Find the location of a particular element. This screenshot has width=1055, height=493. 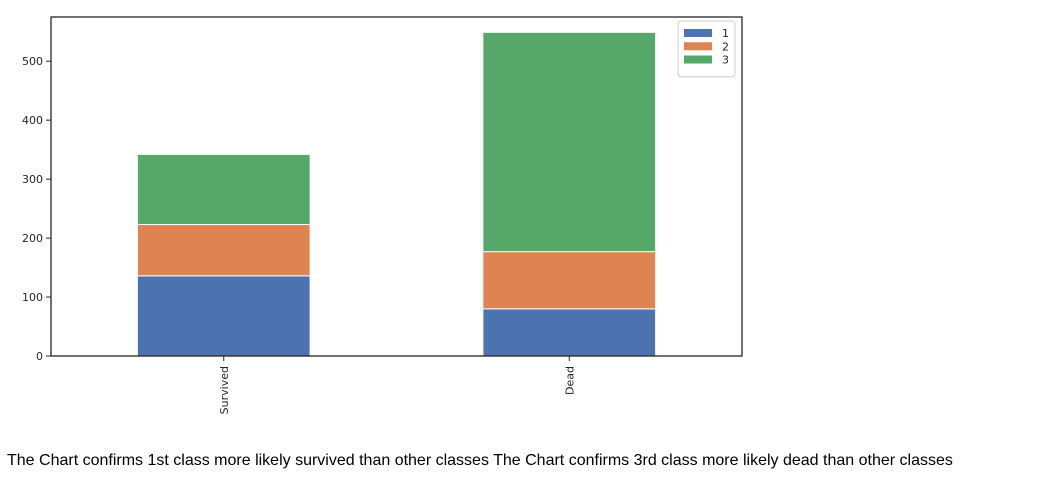

y-tick-label: 300 is located at coordinates (32, 179).